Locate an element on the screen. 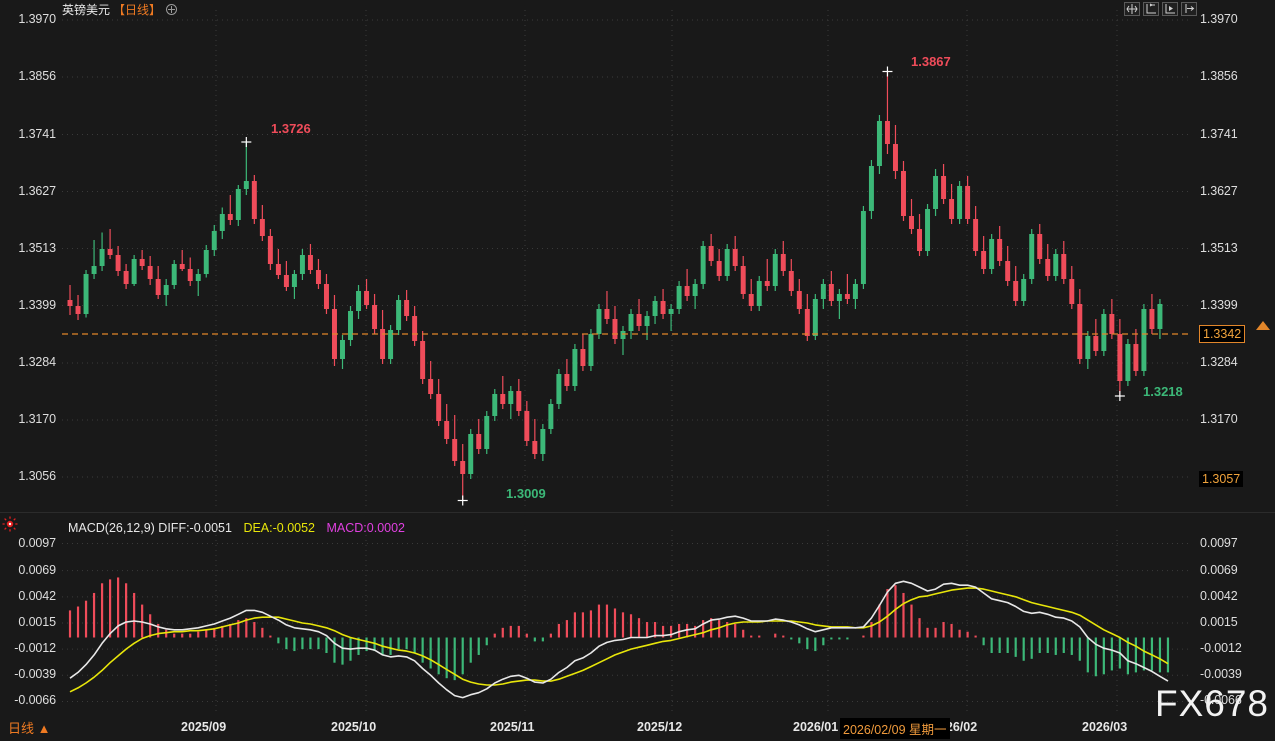 This screenshot has width=1275, height=741. price-tick-left: 1.3399 is located at coordinates (37, 304).